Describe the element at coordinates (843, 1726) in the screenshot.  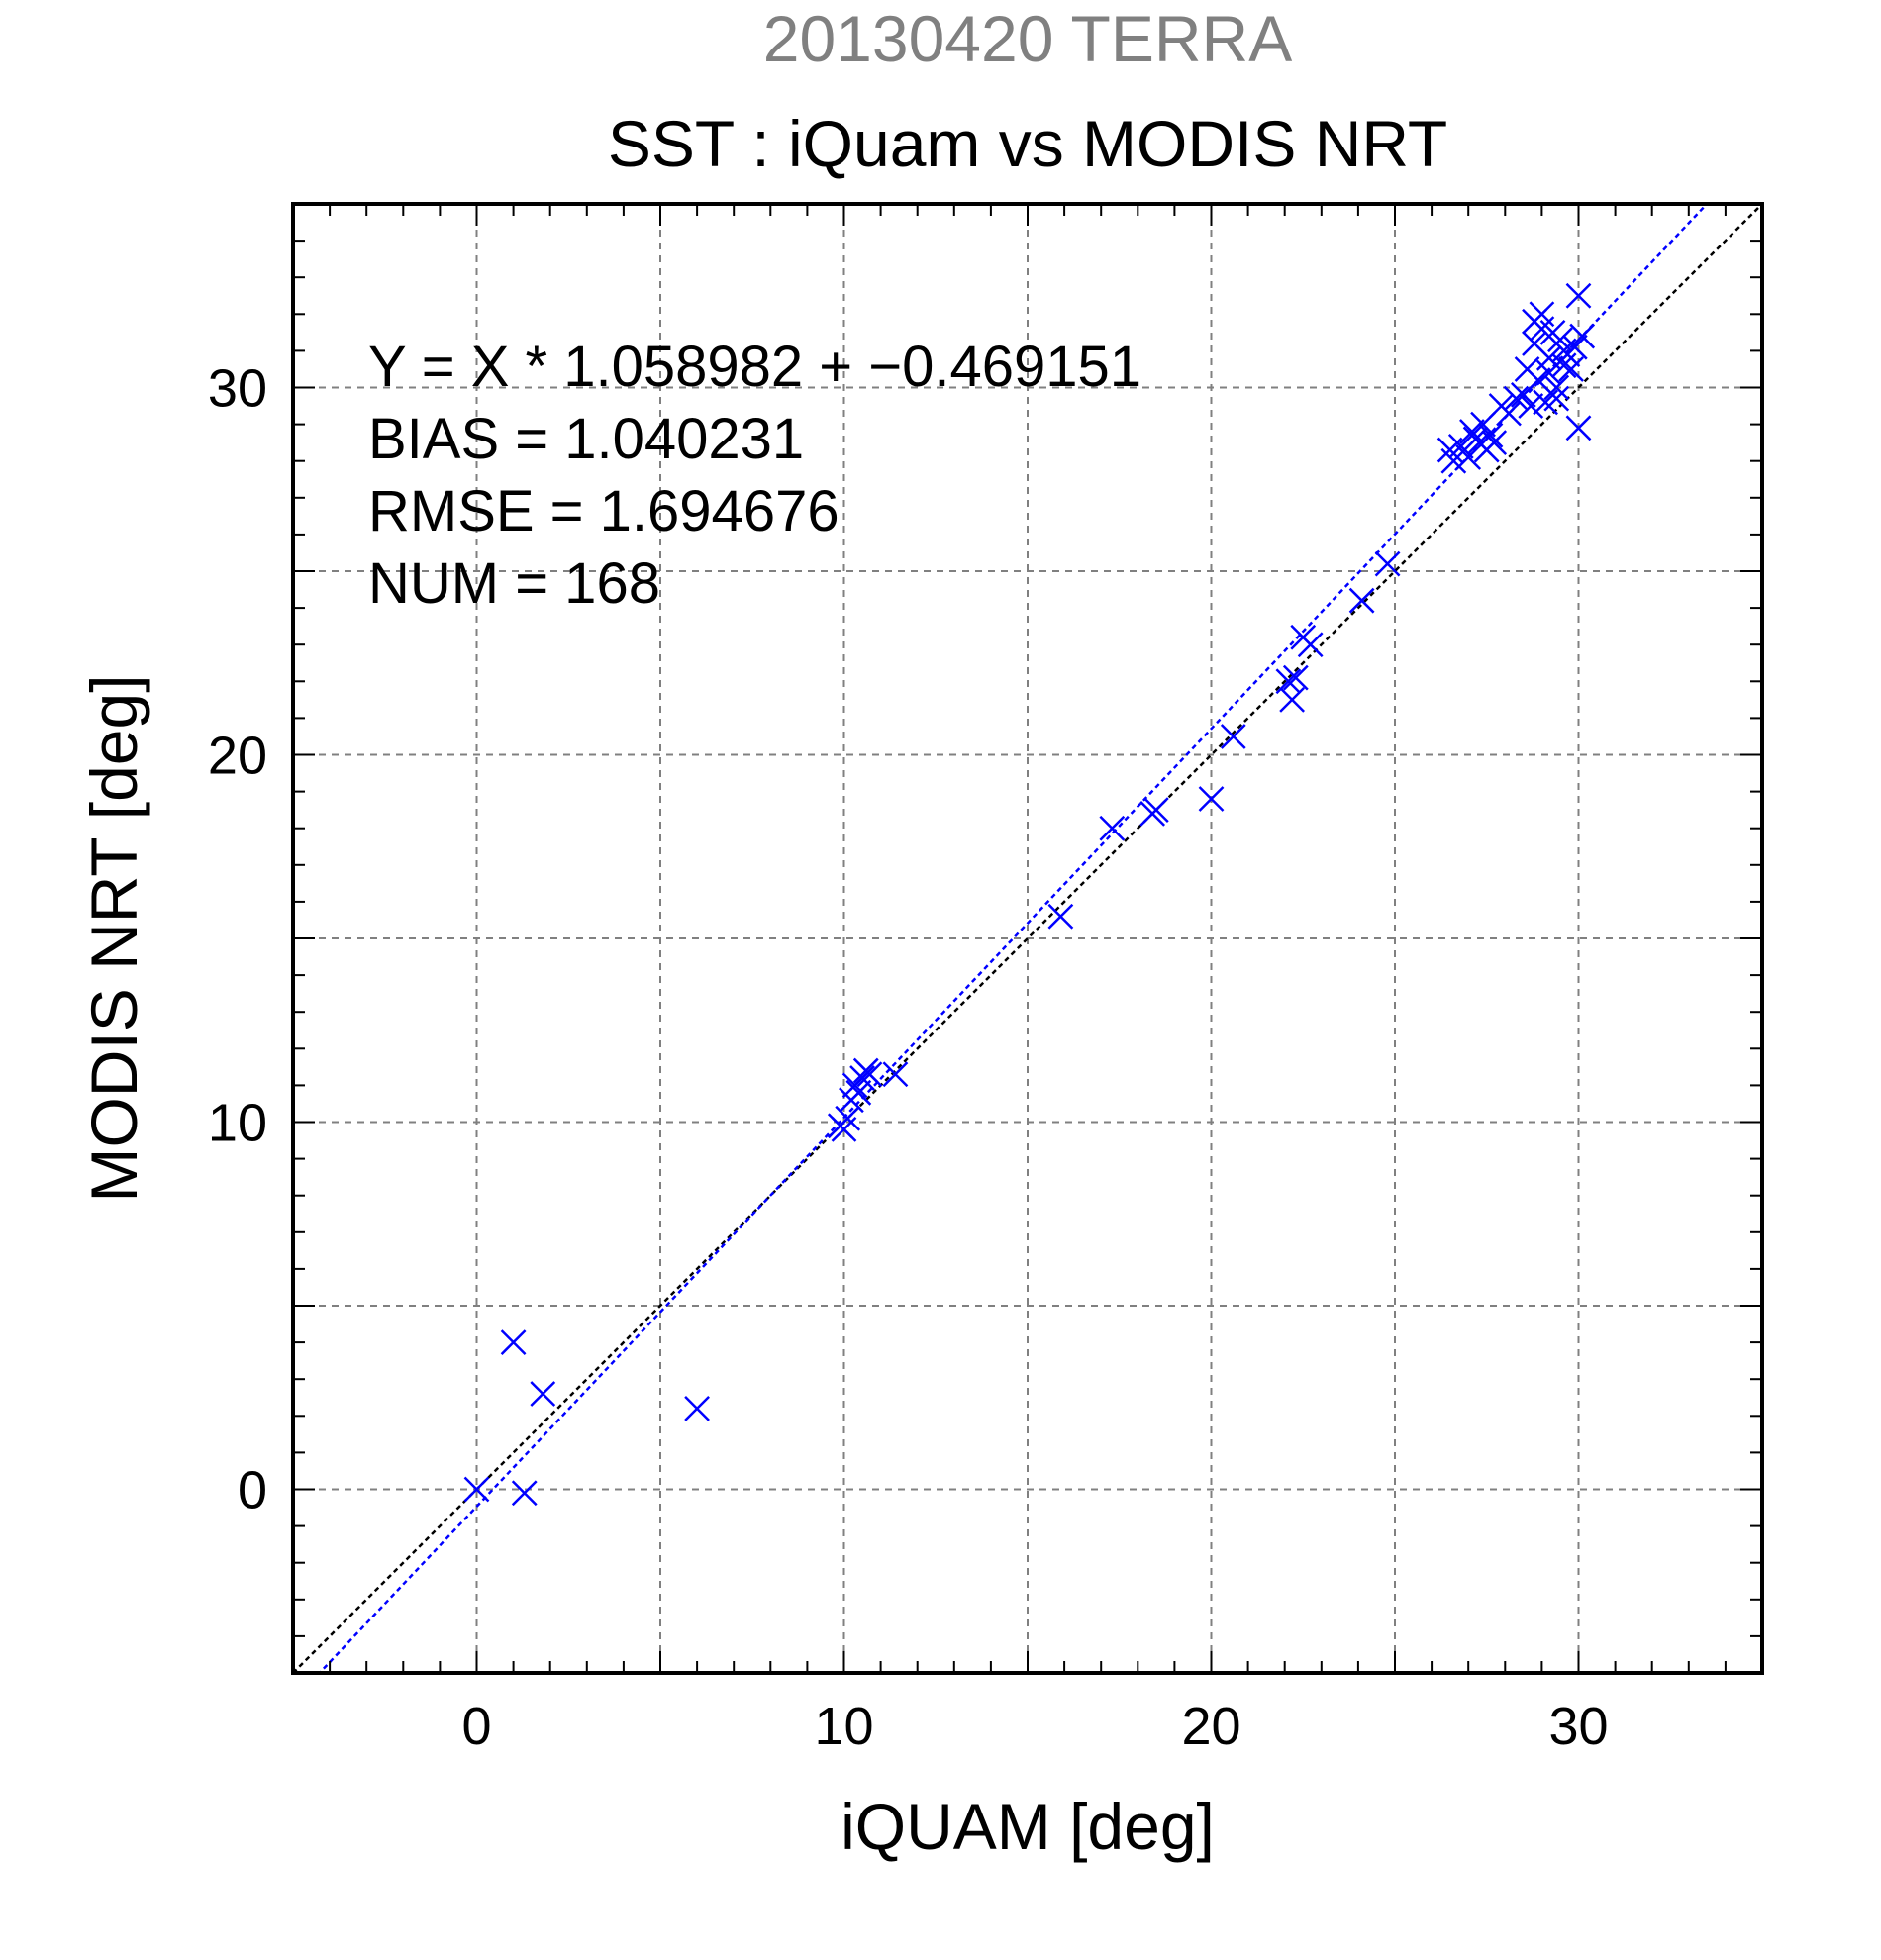
I see `x-tick-label: 10` at that location.